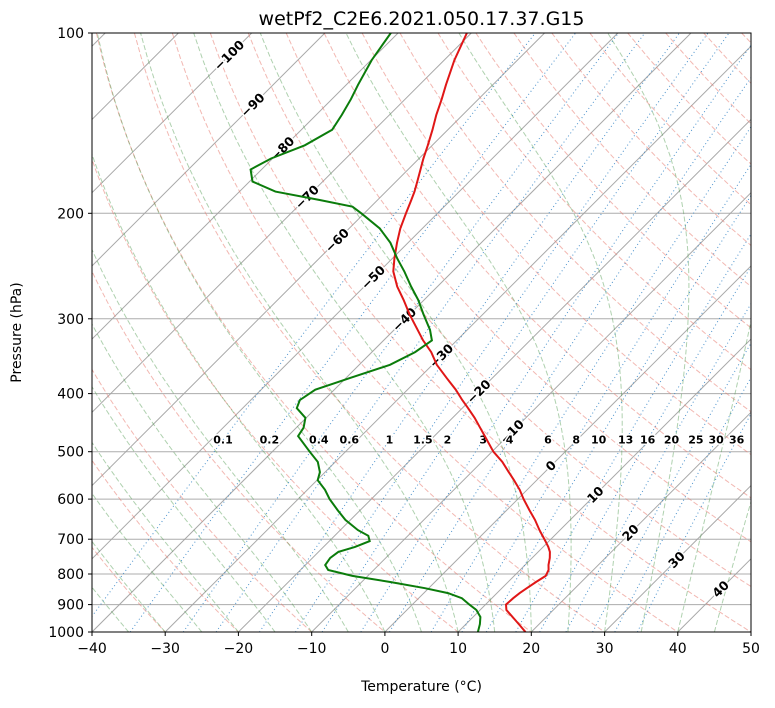 Image resolution: width=775 pixels, height=708 pixels. What do you see at coordinates (448, 440) in the screenshot?
I see `mixing-ratio-label: 2` at bounding box center [448, 440].